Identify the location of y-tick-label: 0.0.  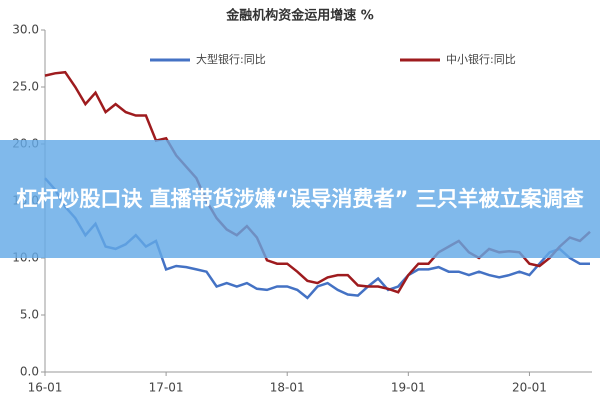
(29, 372).